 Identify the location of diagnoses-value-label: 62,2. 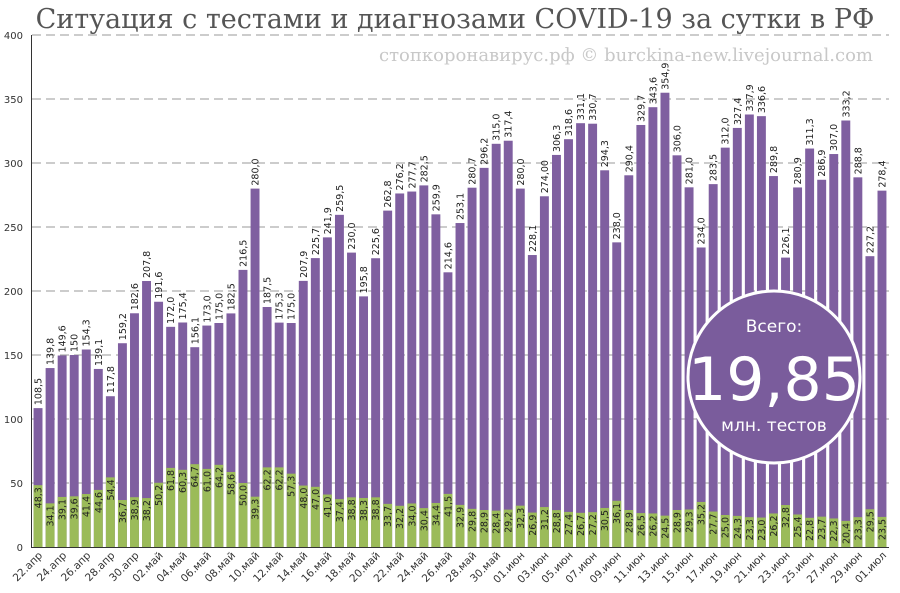
(280, 479).